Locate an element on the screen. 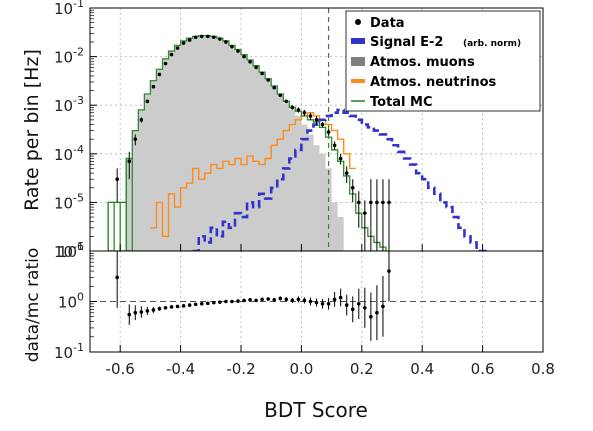 The height and width of the screenshot is (431, 593). legend-item-data: Data is located at coordinates (380, 23).